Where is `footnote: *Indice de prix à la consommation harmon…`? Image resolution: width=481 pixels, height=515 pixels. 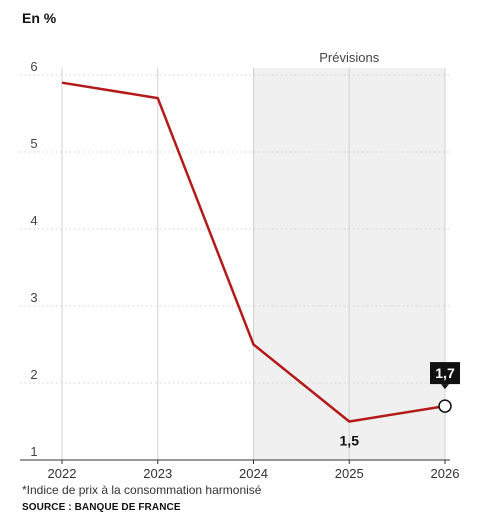 footnote: *Indice de prix à la consommation harmon… is located at coordinates (142, 490).